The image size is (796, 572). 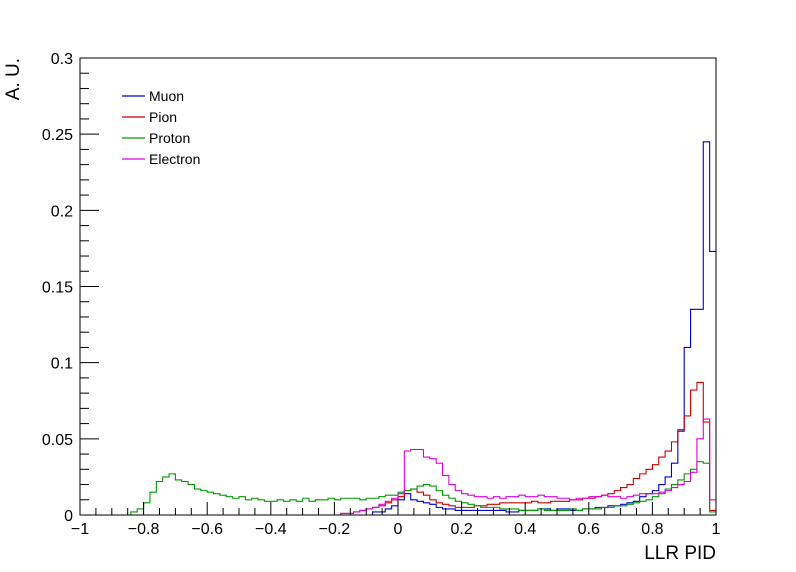 I want to click on x-tick-label: 0.8, so click(x=652, y=529).